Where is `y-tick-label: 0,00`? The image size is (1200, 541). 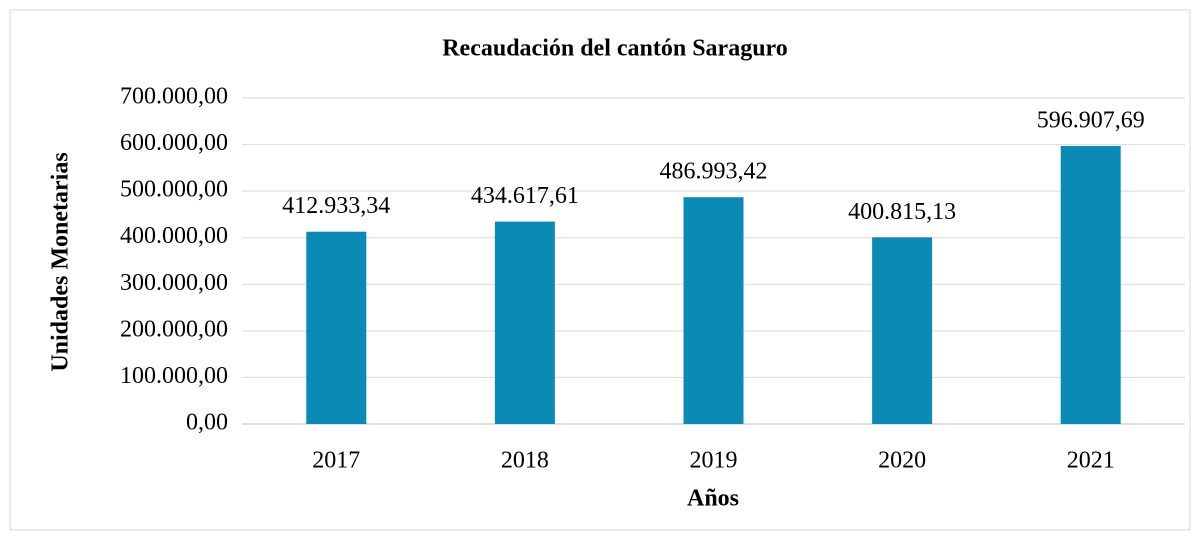
y-tick-label: 0,00 is located at coordinates (207, 423).